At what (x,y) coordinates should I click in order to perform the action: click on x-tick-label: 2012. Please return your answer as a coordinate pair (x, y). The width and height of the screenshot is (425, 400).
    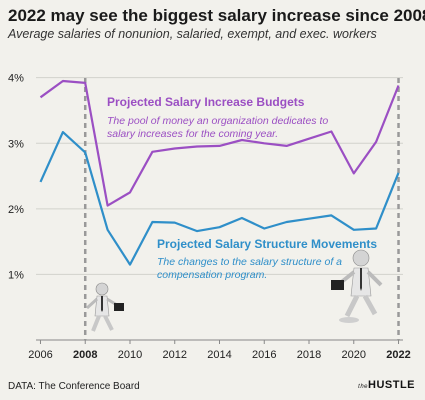
    Looking at the image, I should click on (175, 355).